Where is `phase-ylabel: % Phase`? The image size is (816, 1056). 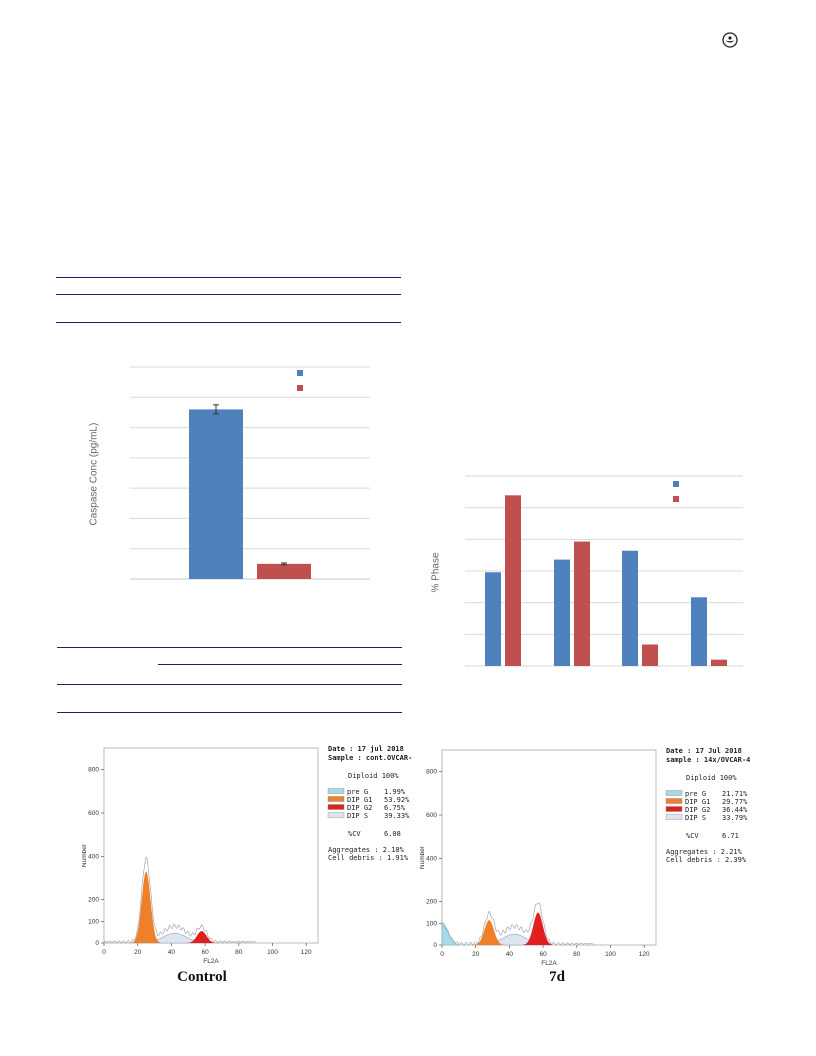
phase-ylabel: % Phase is located at coordinates (436, 572).